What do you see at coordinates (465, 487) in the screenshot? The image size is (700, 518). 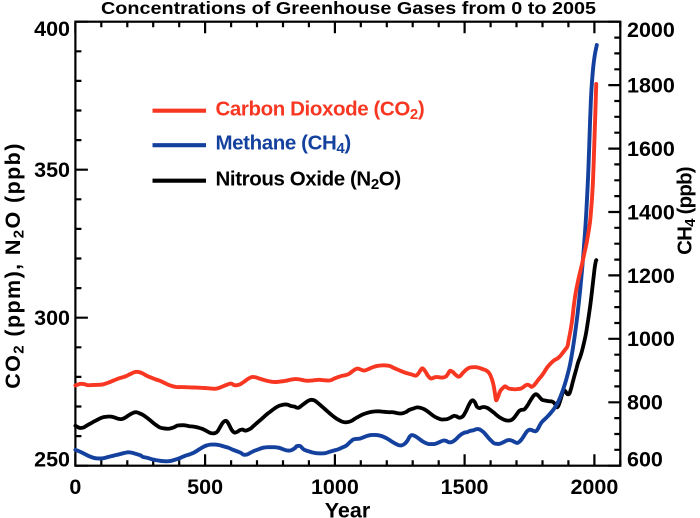 I see `svg-text: 1500` at bounding box center [465, 487].